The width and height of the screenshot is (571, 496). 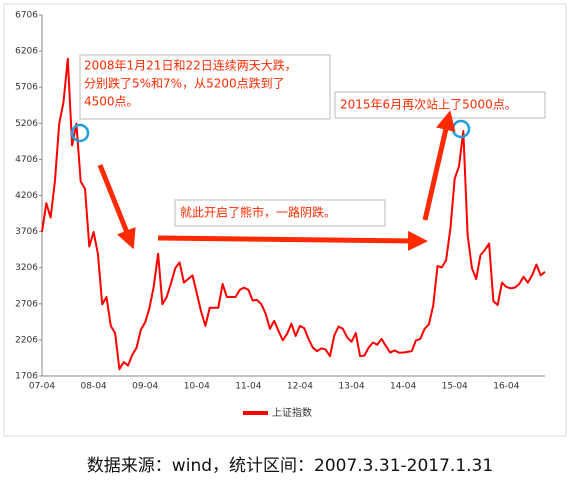 What do you see at coordinates (197, 387) in the screenshot?
I see `x-tick-label: 10-04` at bounding box center [197, 387].